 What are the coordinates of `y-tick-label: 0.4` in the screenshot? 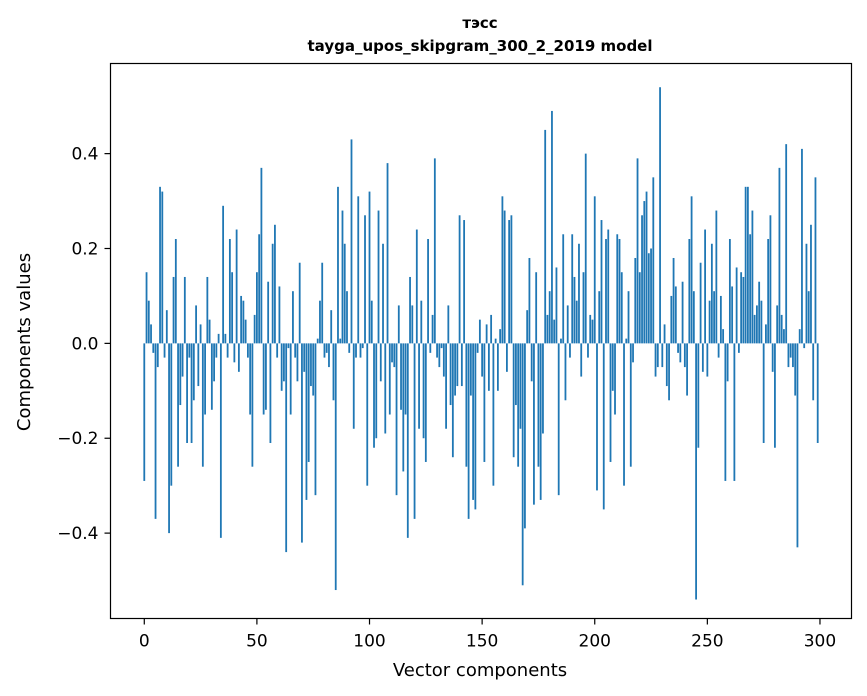 It's located at (84, 155).